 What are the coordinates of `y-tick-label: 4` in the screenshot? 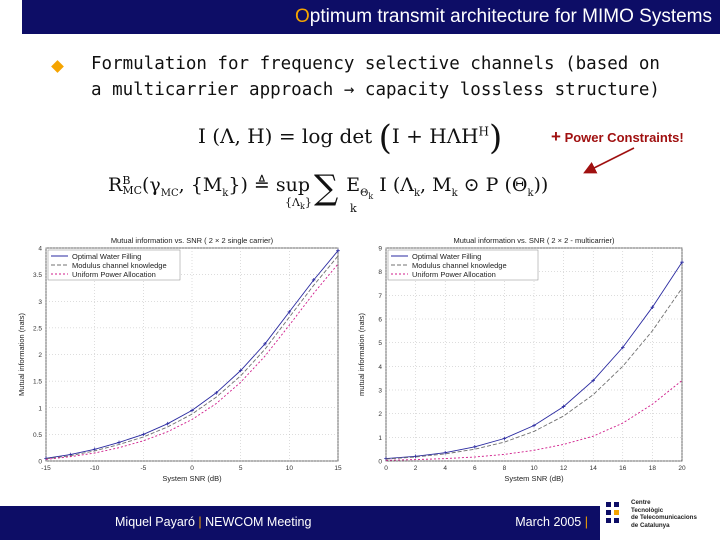 It's located at (380, 367).